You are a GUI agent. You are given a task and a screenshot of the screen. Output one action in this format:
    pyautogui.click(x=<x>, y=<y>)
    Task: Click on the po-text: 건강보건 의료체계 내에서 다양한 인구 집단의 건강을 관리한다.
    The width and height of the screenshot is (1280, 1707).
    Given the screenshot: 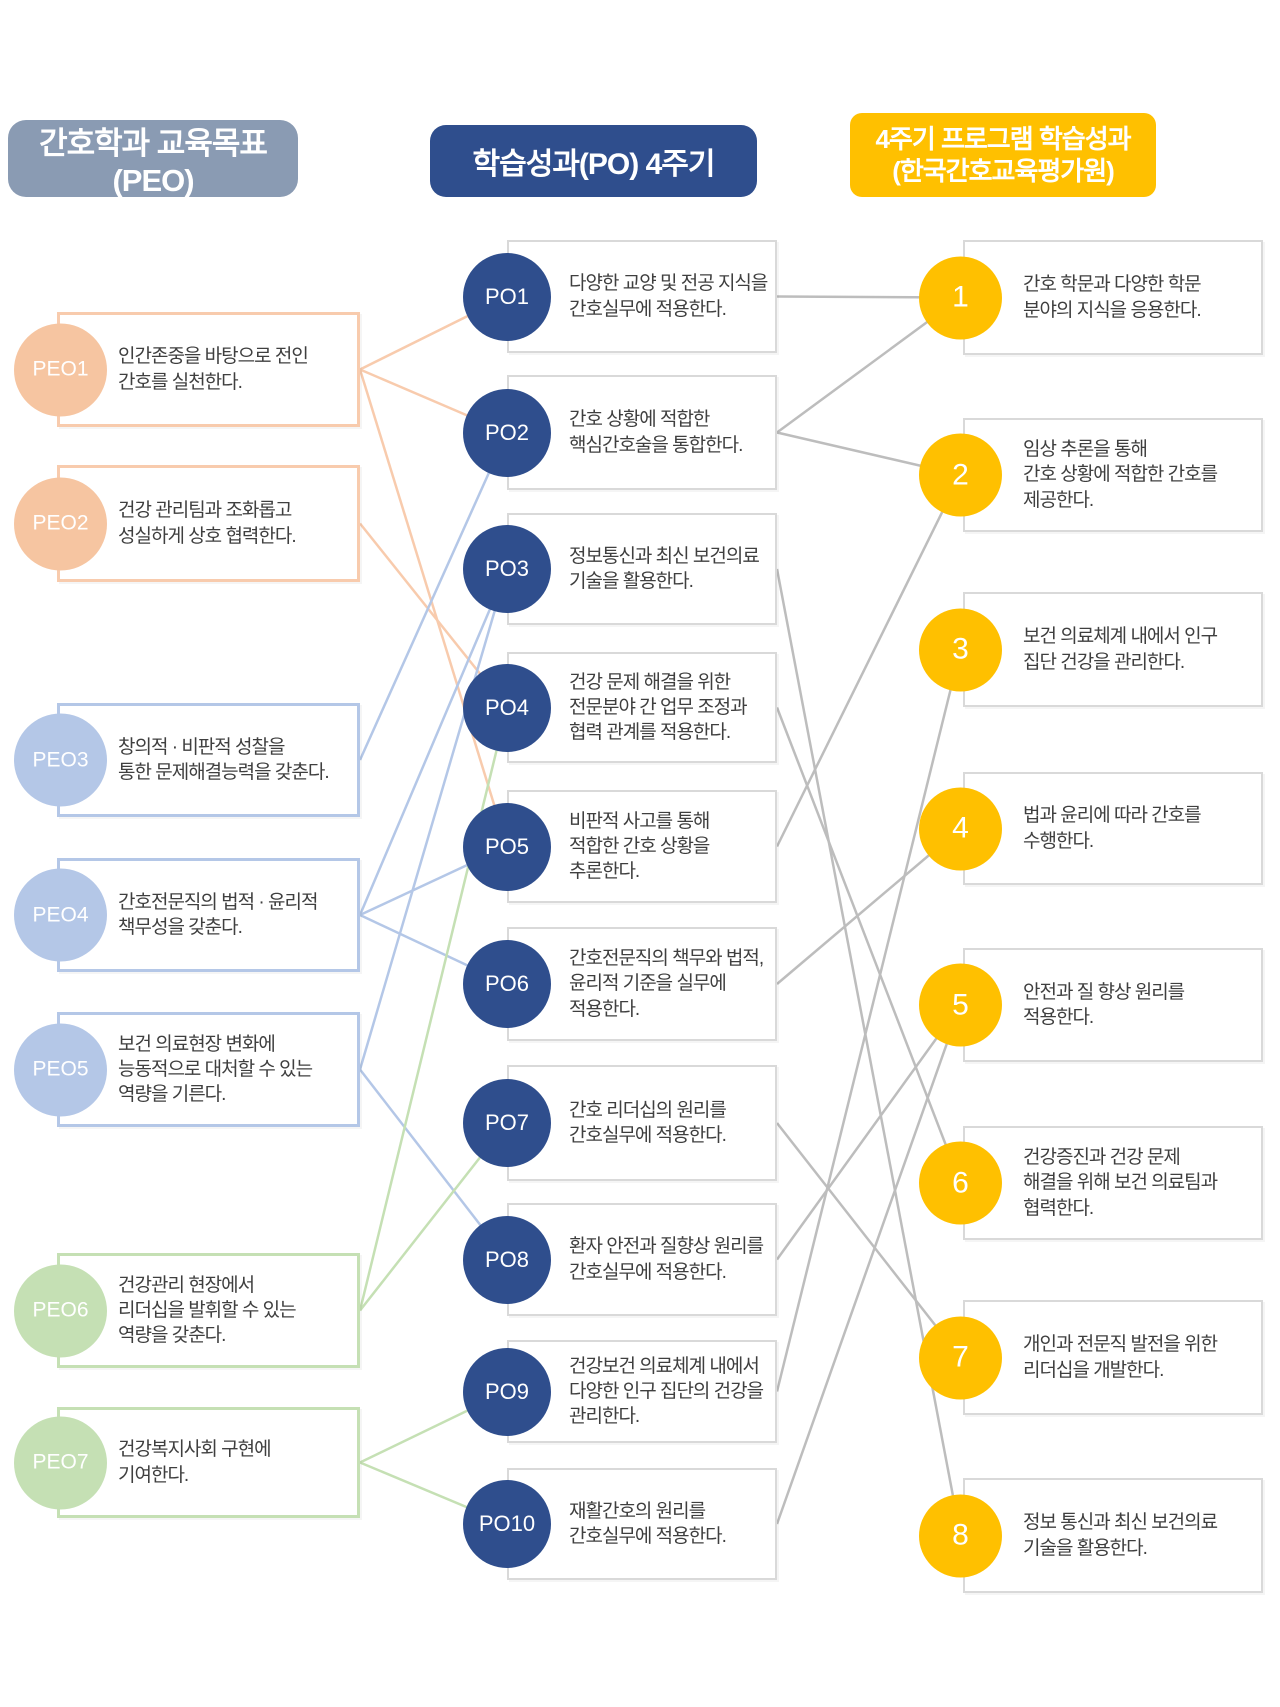 What is the action you would take?
    pyautogui.click(x=666, y=1391)
    